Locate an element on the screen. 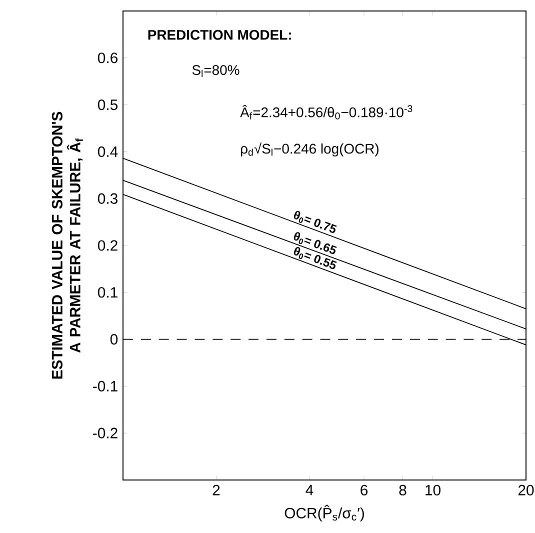 The image size is (535, 533). x-tick-label: 8 is located at coordinates (402, 490).